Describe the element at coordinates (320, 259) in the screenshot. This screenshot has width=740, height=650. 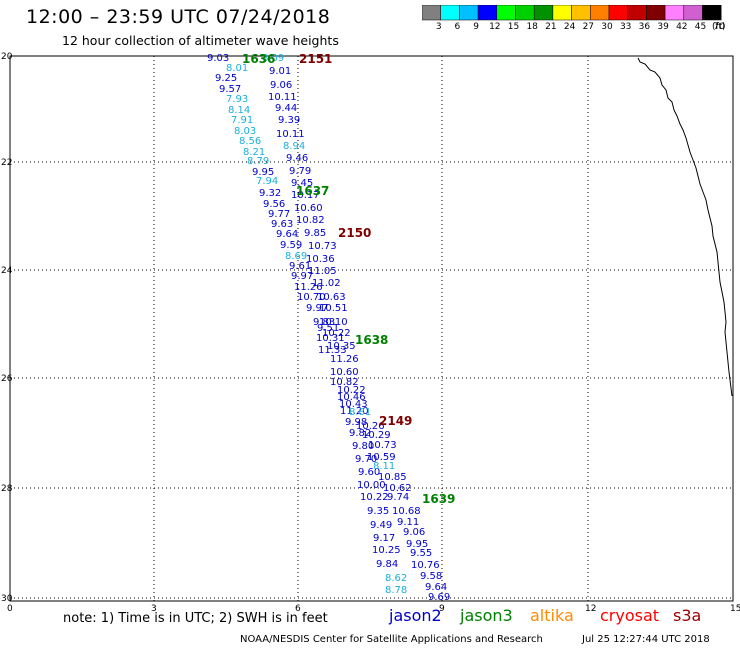
I see `wave-height-label: 10.36` at that location.